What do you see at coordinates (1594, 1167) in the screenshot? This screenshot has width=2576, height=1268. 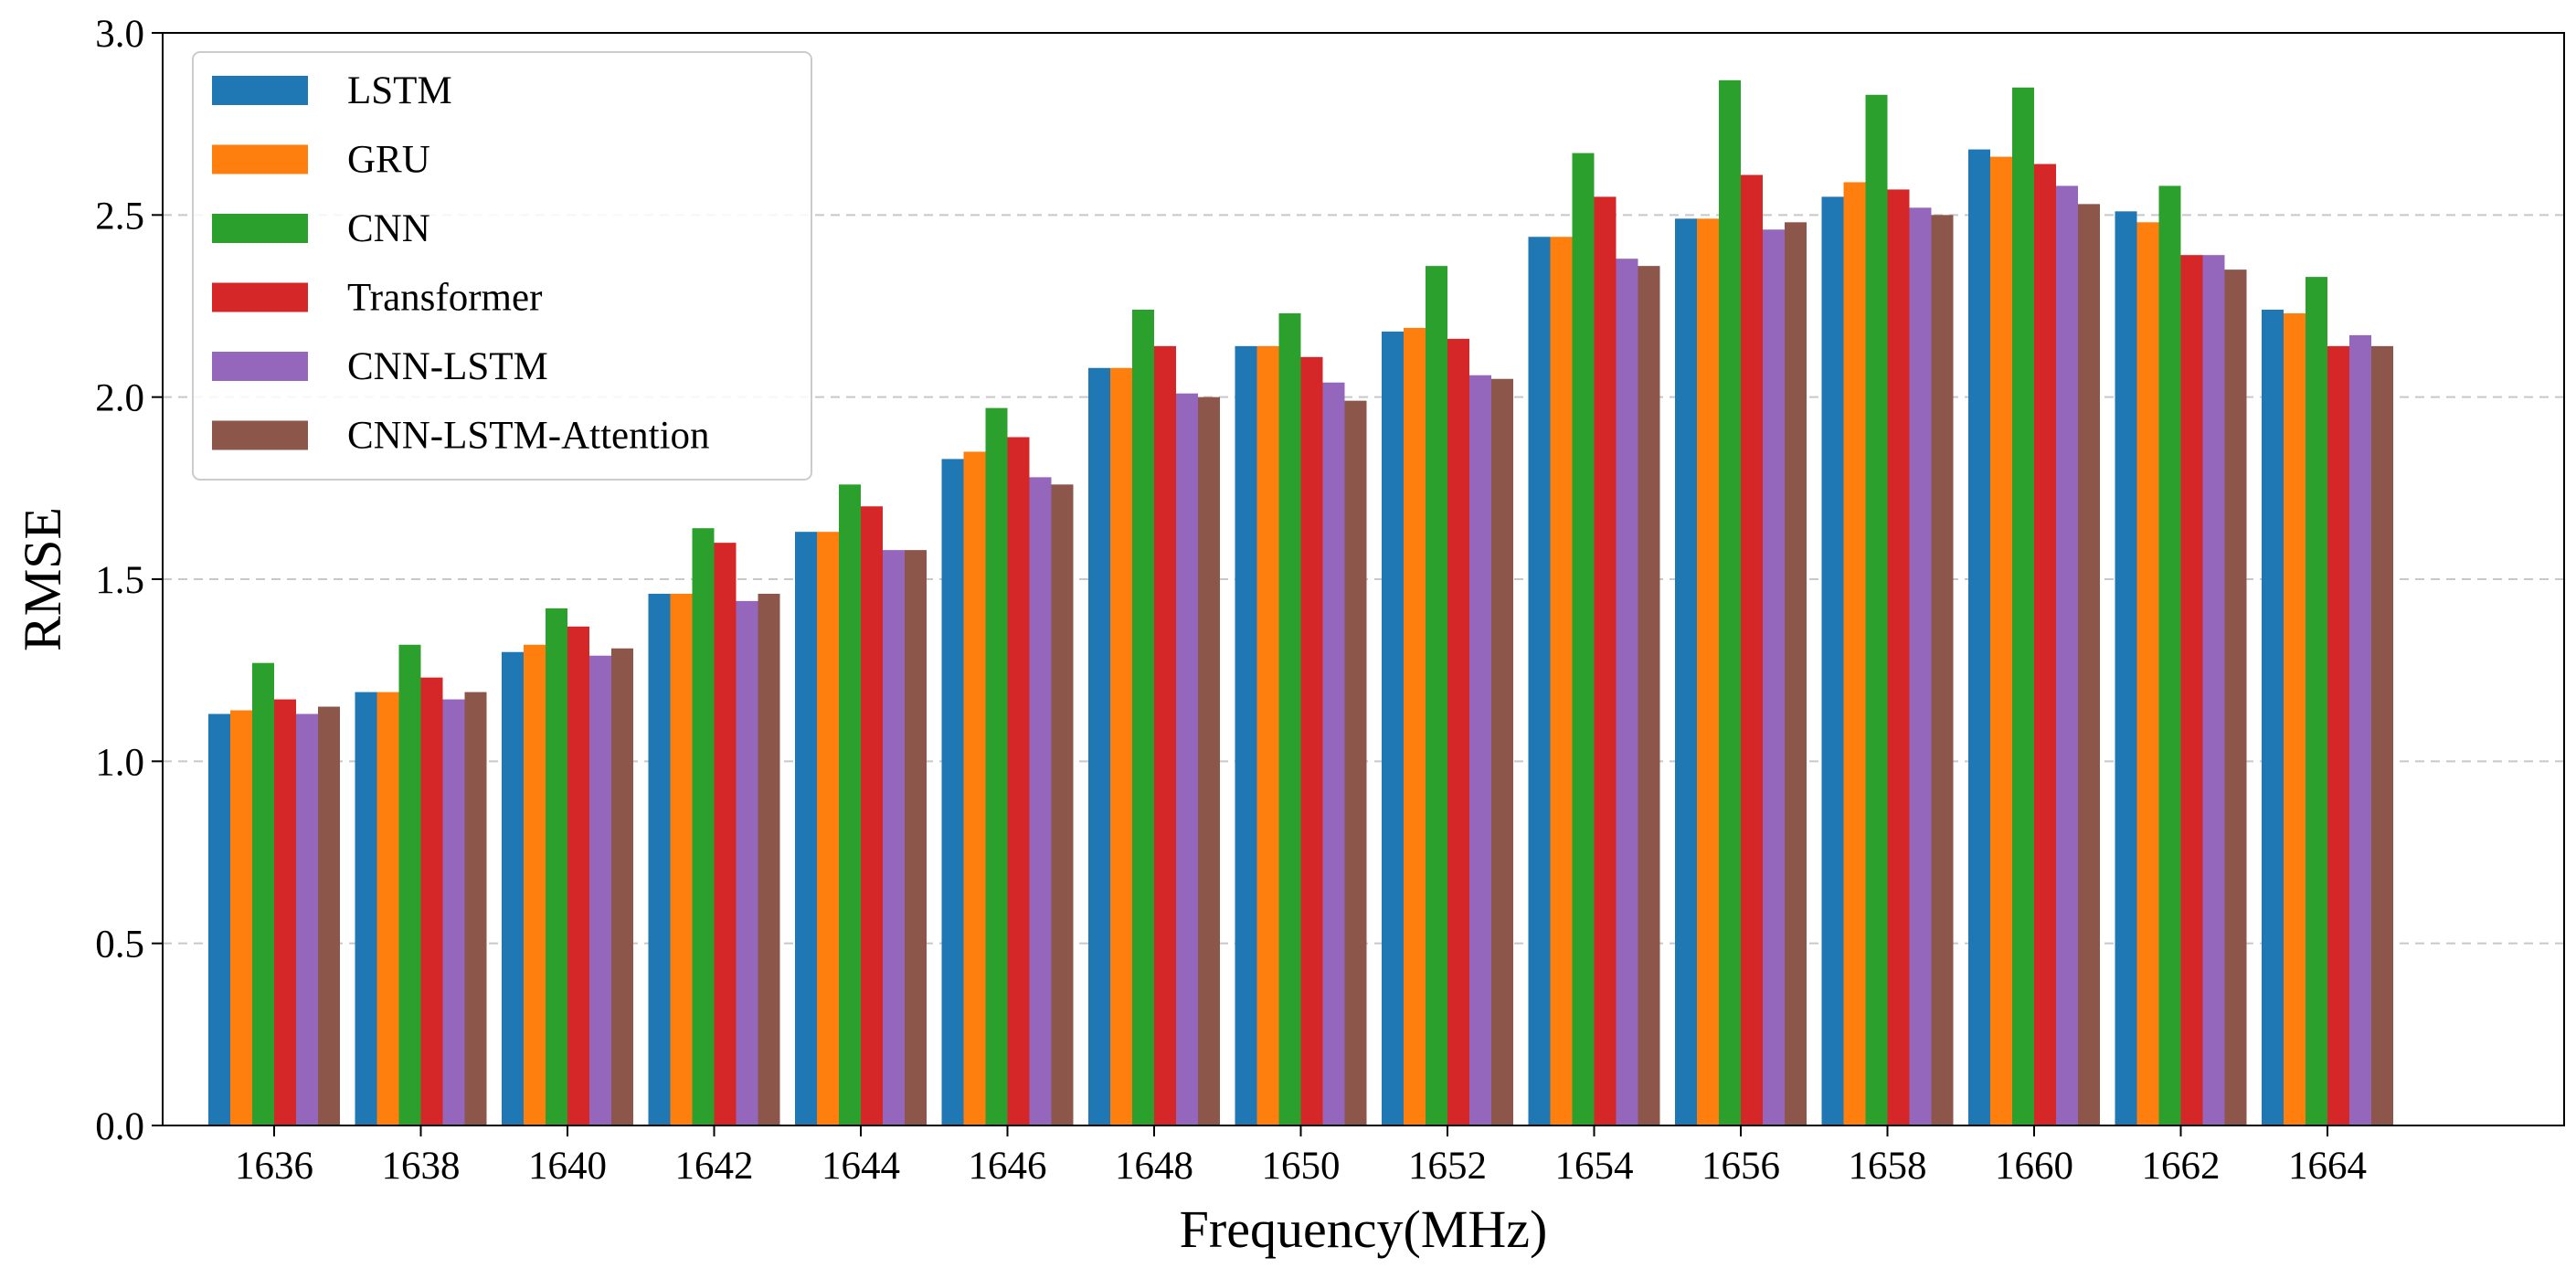 I see `x-tick-label: 1654` at bounding box center [1594, 1167].